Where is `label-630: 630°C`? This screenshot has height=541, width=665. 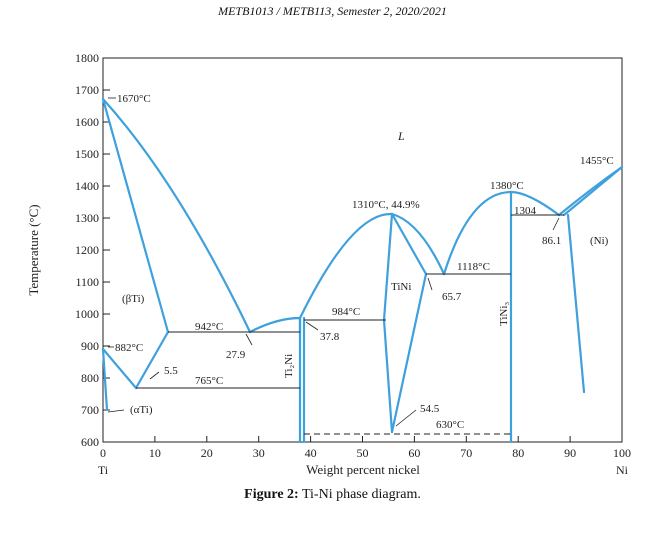
label-630: 630°C is located at coordinates (450, 425).